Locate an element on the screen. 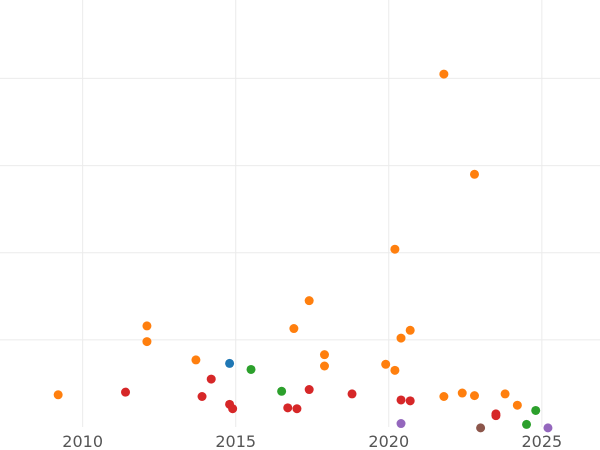  x-axis-tick-labels: 2010 2015 2020 2025 is located at coordinates (312, 441).